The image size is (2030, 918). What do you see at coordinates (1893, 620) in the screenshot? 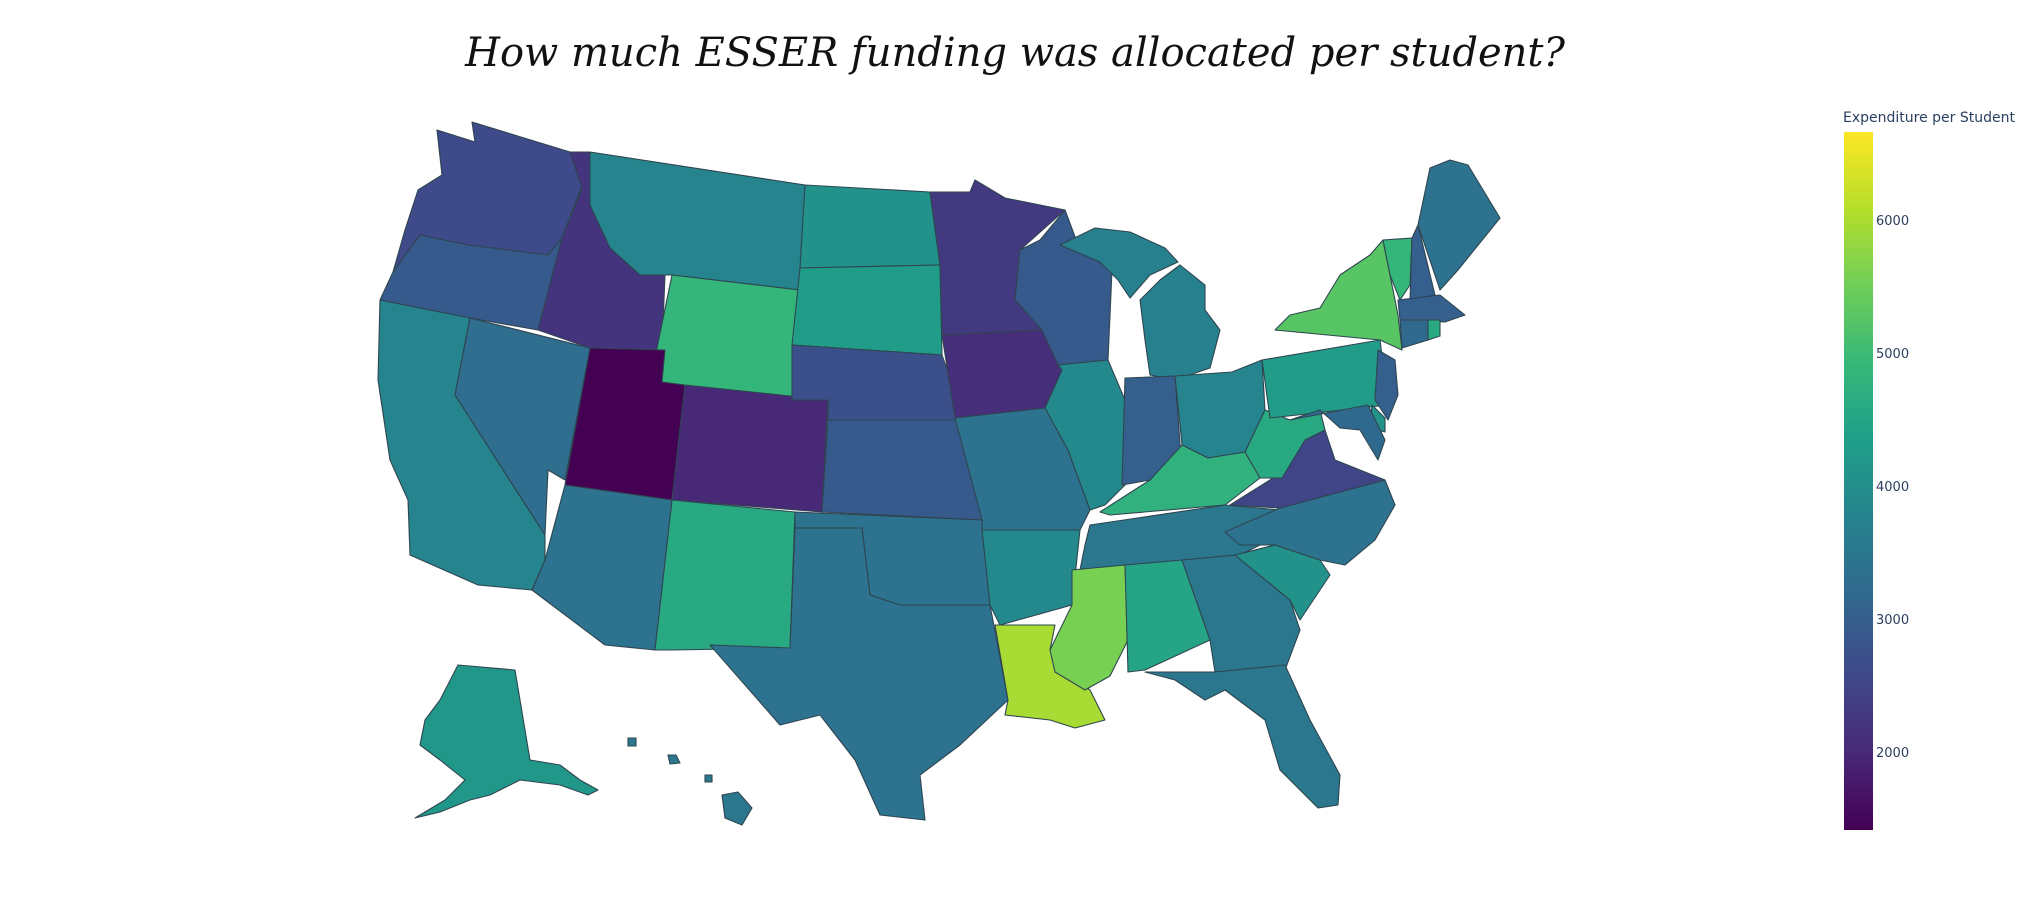
I see `colorbar-tick-3000: 3000` at bounding box center [1893, 620].